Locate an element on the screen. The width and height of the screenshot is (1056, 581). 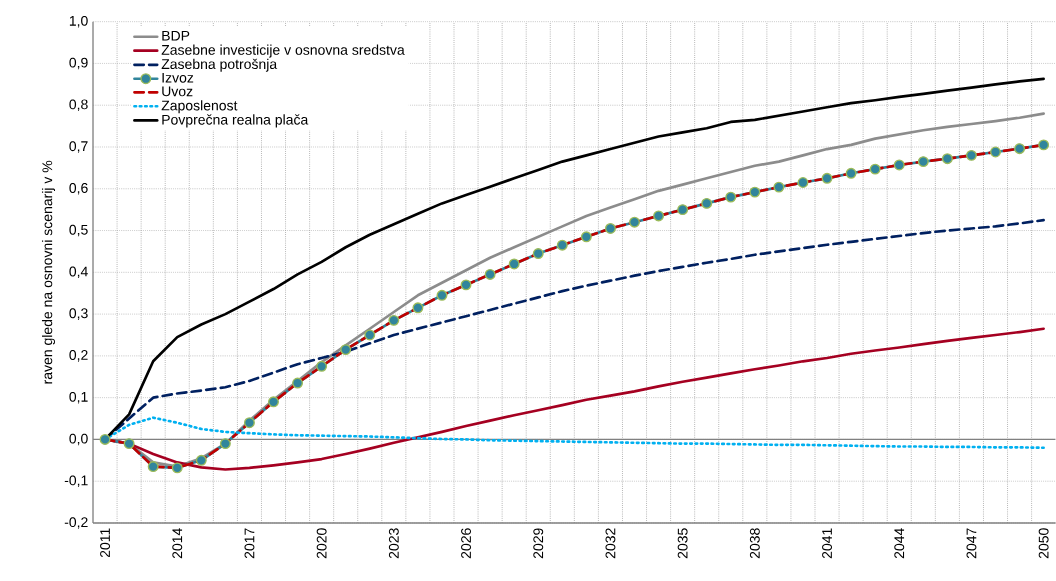
x-tick-label: 2035 is located at coordinates (682, 543).